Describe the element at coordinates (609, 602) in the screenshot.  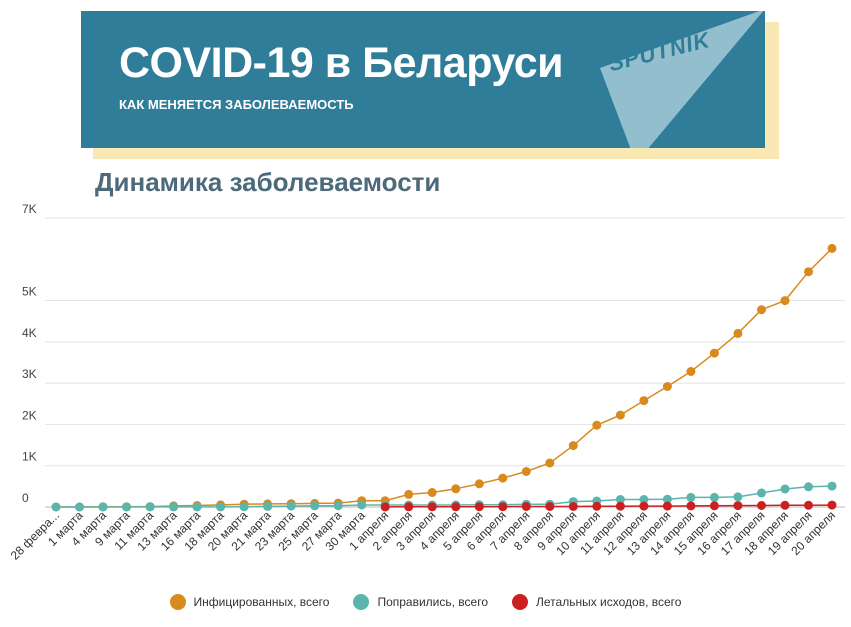
I see `legend-label: Летальных исходов, всего` at that location.